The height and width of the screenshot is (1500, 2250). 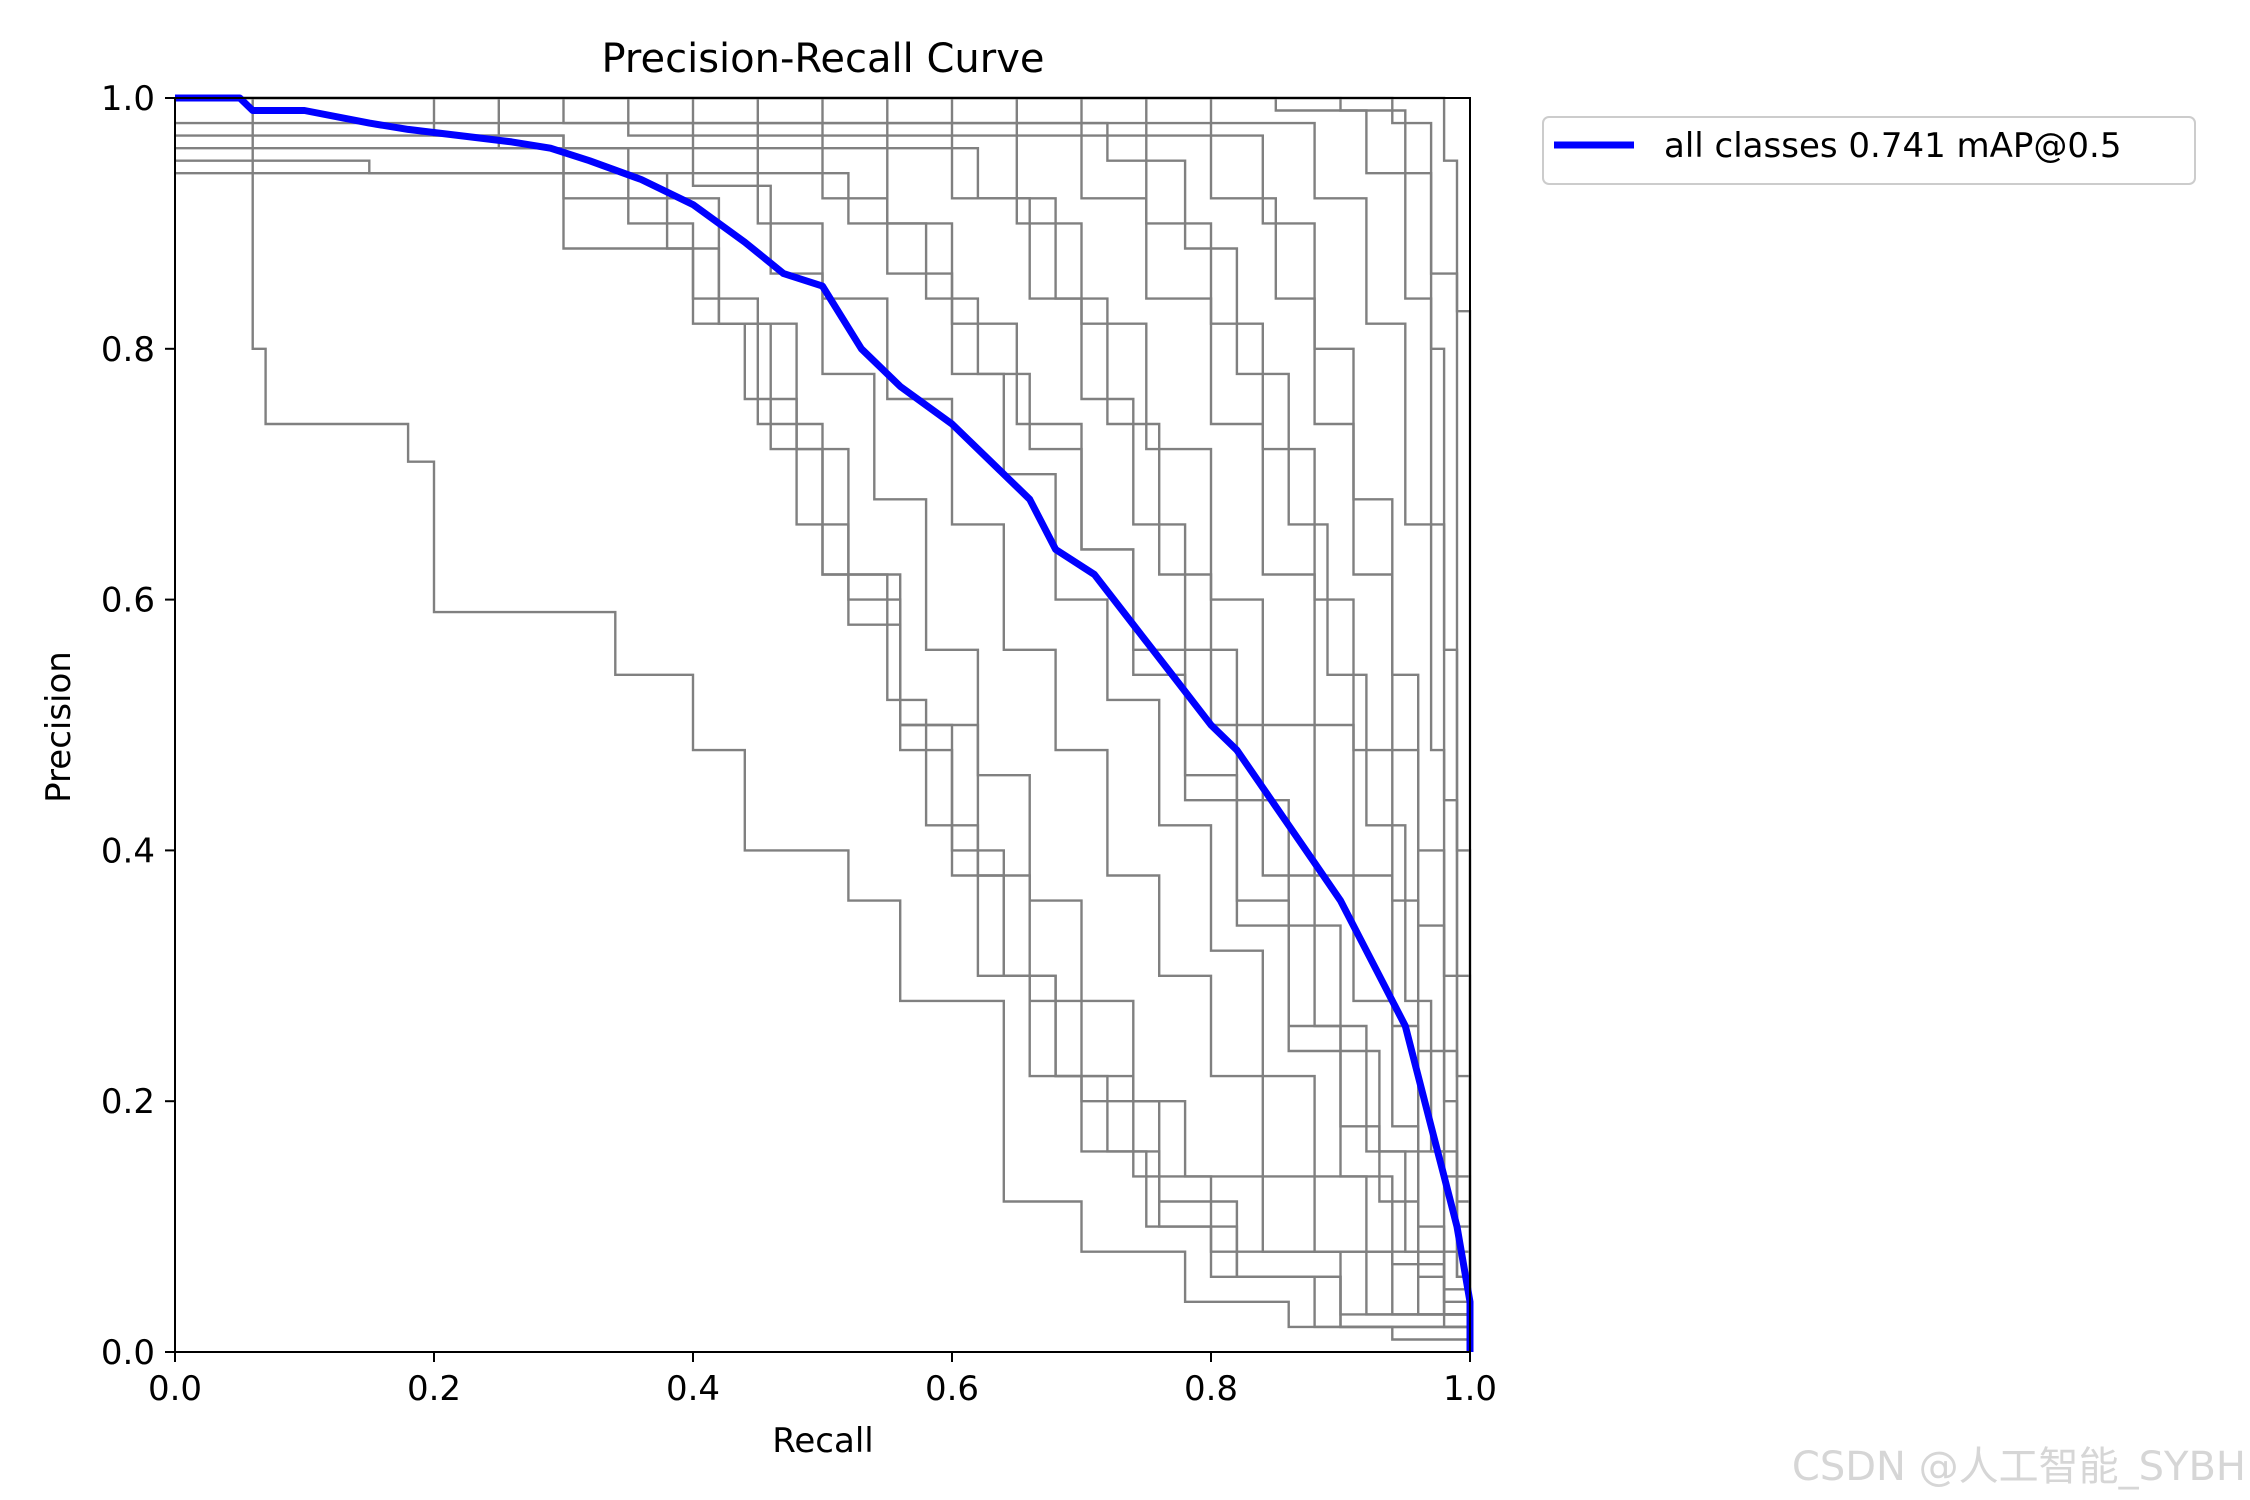 I want to click on x-axis-label: Recall, so click(x=822, y=1441).